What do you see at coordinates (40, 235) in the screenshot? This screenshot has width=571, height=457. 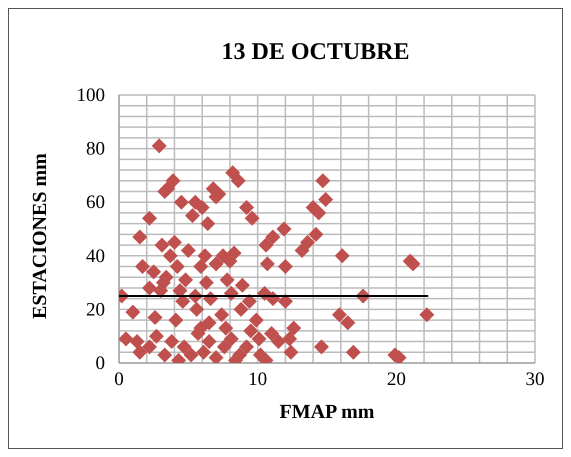 I see `y-axis-title: ESTACIONES mm` at bounding box center [40, 235].